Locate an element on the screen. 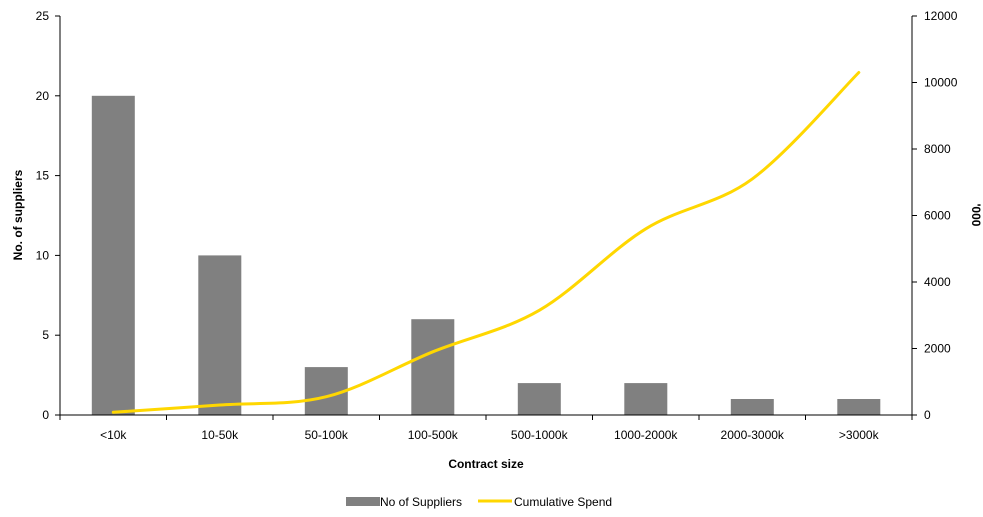 Image resolution: width=983 pixels, height=517 pixels. legend: No of Suppliers Cumulative Spend is located at coordinates (479, 502).